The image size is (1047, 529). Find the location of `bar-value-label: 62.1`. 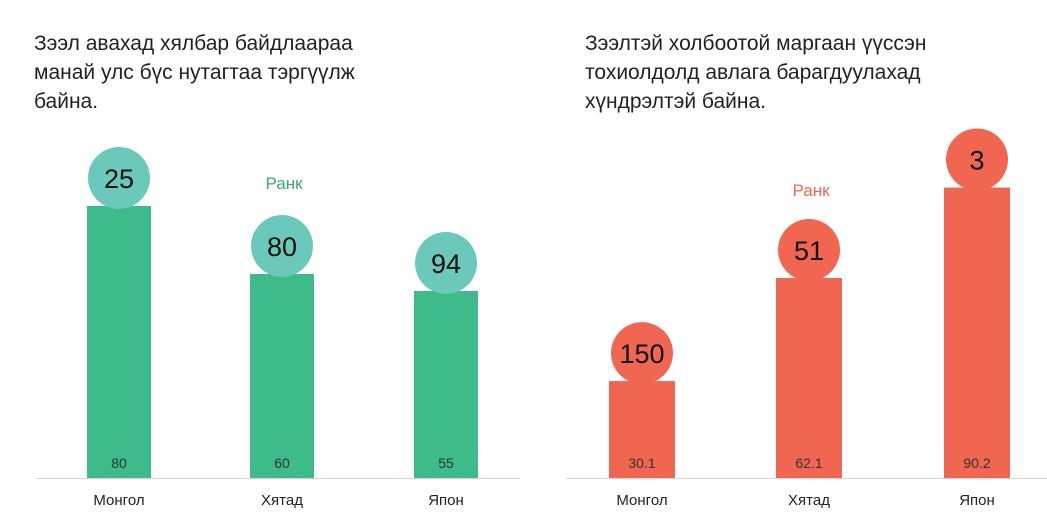

bar-value-label: 62.1 is located at coordinates (808, 463).